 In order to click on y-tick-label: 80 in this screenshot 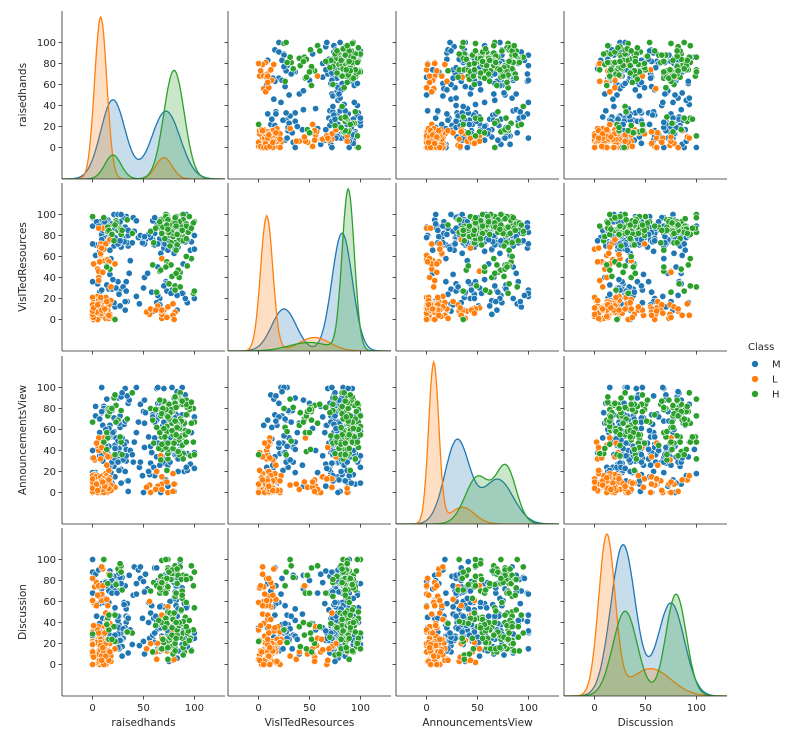, I will do `click(49, 409)`.